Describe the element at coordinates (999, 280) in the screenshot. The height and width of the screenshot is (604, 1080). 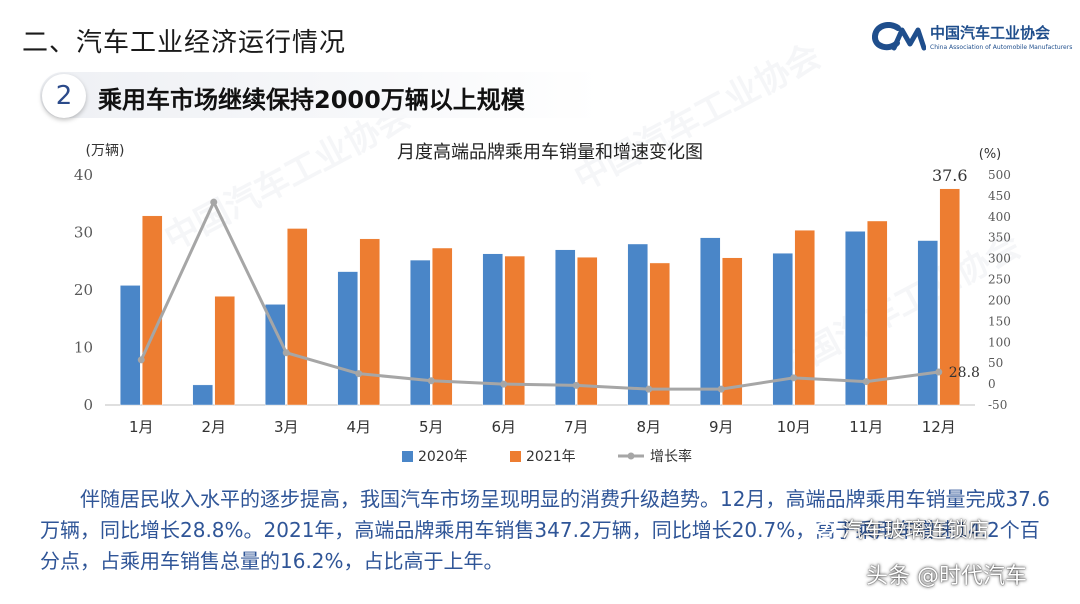
I see `y-right-tick-label: 250` at that location.